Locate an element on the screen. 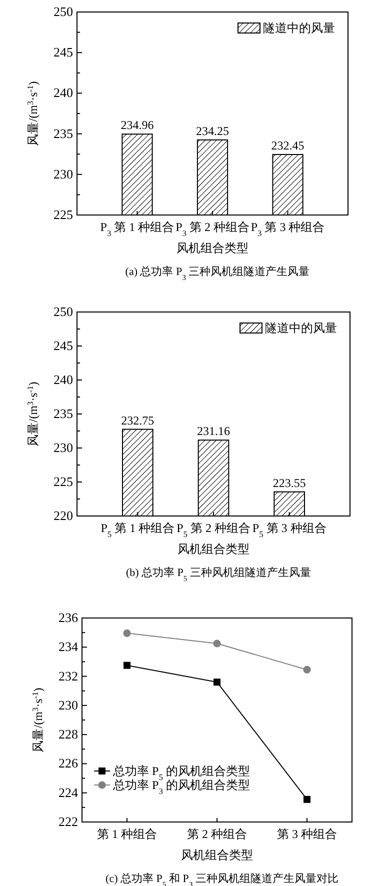 This screenshot has width=382, height=886. data-label: 234.96 is located at coordinates (137, 125).